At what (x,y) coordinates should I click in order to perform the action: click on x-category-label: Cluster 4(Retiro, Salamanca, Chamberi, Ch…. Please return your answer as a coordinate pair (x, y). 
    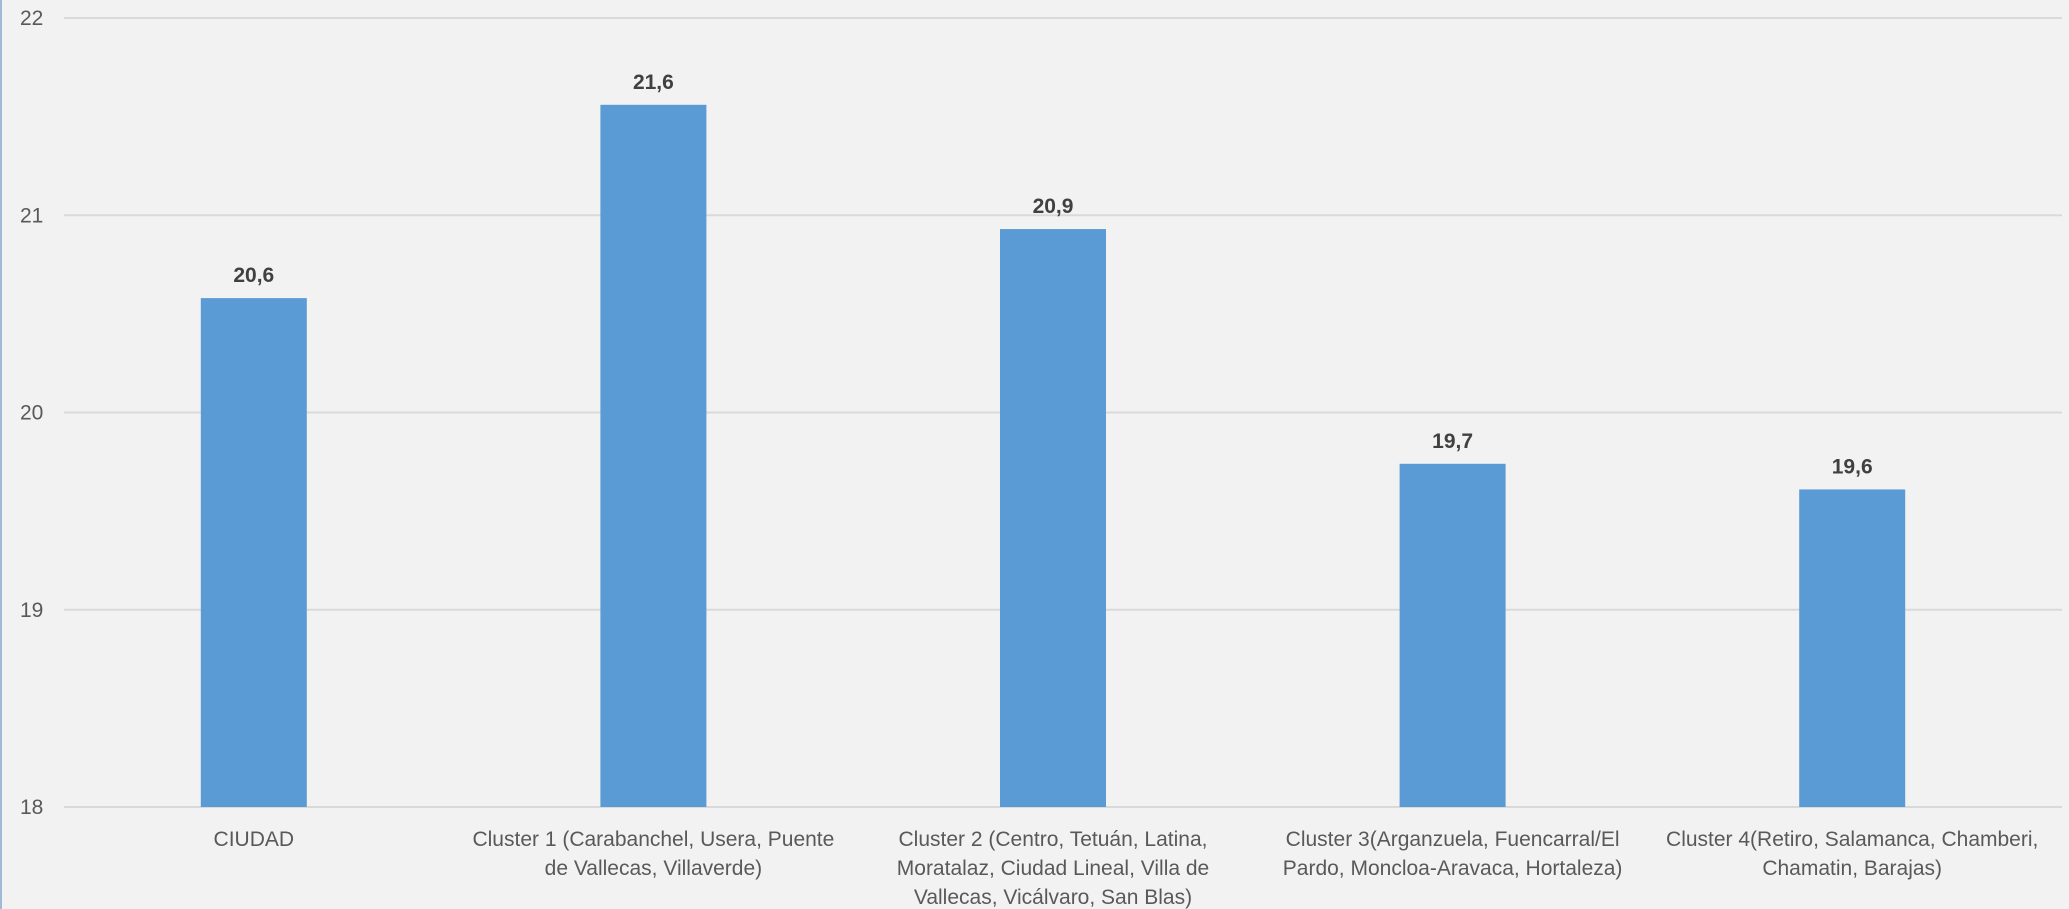
    Looking at the image, I should click on (1852, 854).